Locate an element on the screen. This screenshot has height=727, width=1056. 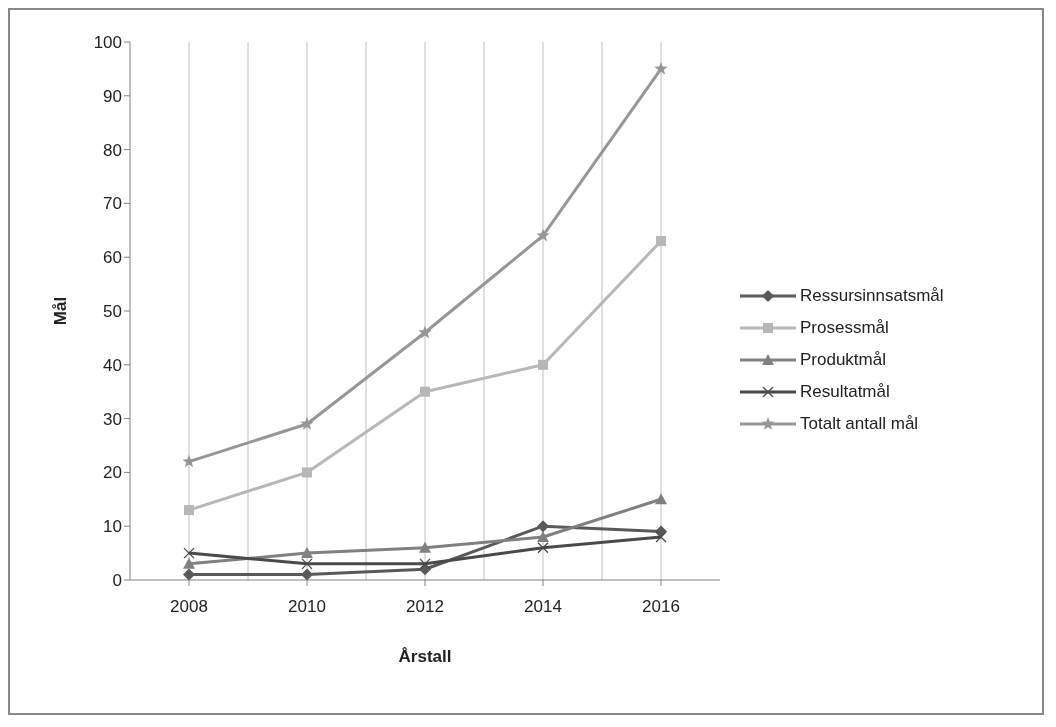
y-tick-label: 100 is located at coordinates (107, 43).